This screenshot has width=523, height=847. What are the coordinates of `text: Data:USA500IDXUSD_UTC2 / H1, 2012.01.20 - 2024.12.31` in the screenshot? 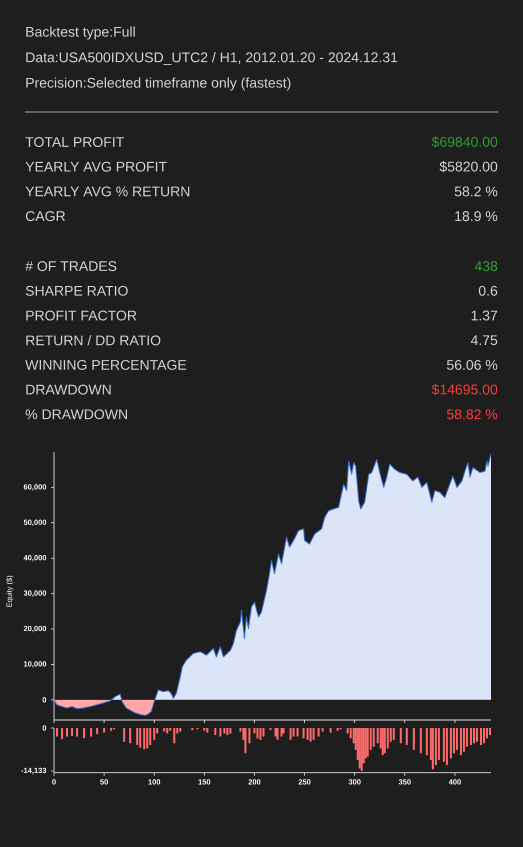 It's located at (212, 58).